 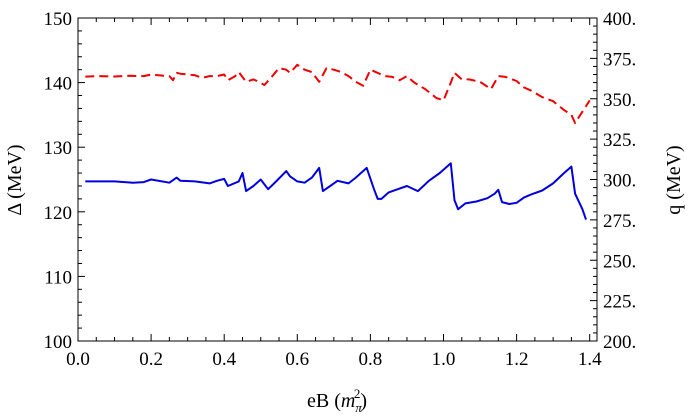 What do you see at coordinates (357, 393) in the screenshot?
I see `x-axis-title-unit-sup: 2` at bounding box center [357, 393].